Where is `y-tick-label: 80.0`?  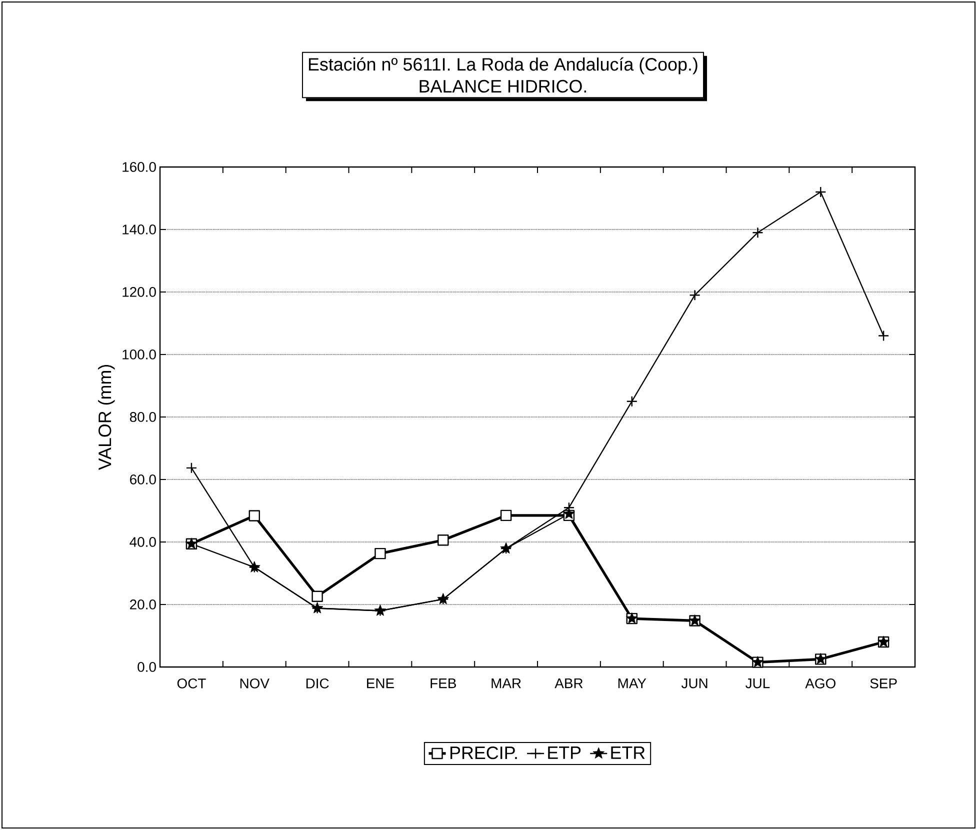
y-tick-label: 80.0 is located at coordinates (143, 417).